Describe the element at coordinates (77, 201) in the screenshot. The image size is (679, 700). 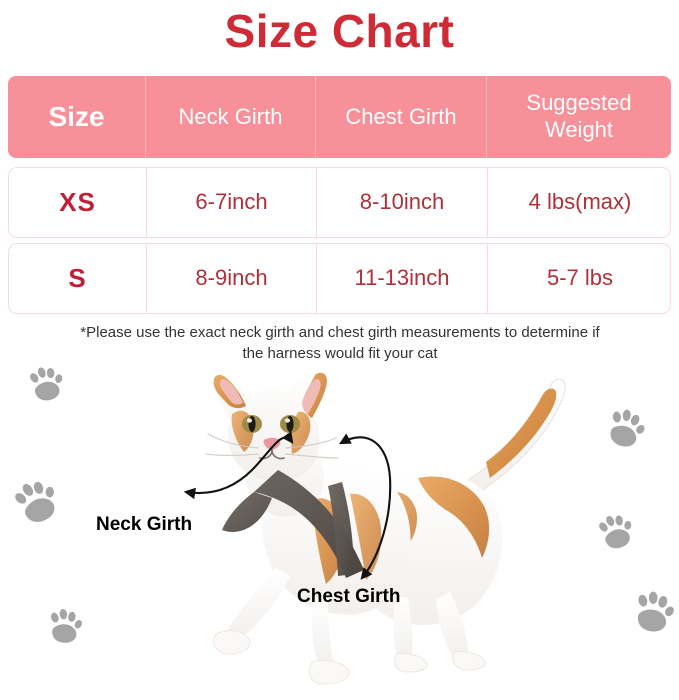
I see `cell-size: XS` at that location.